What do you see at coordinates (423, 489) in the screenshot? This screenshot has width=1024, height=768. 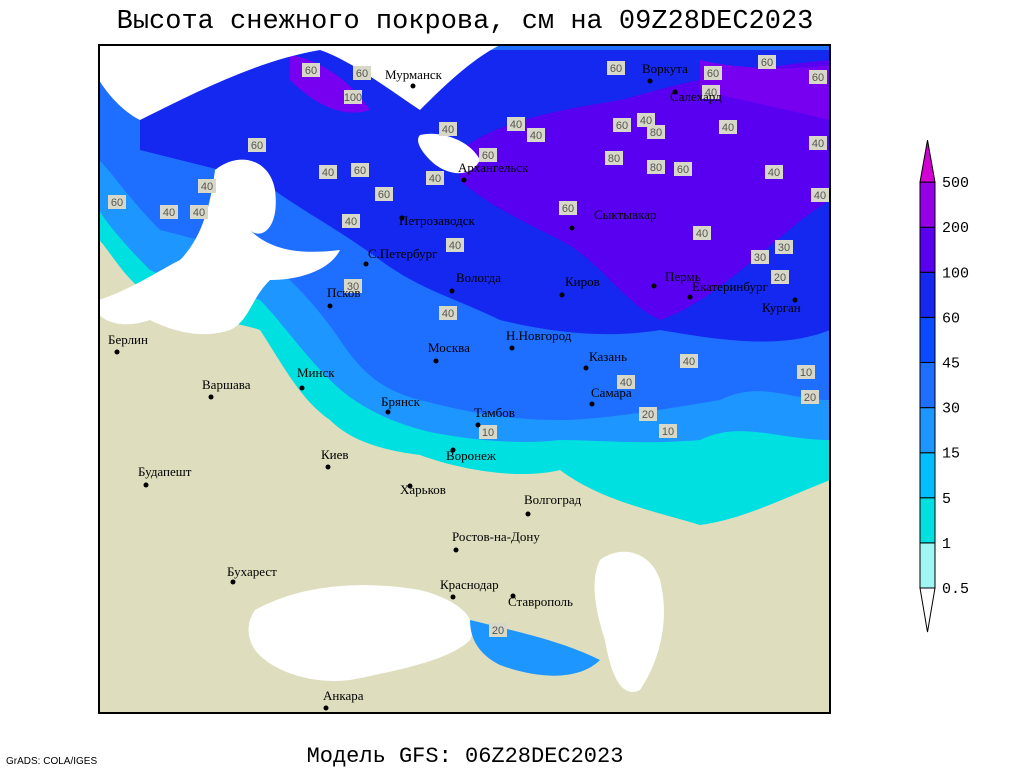 I see `city-label: Харьков` at bounding box center [423, 489].